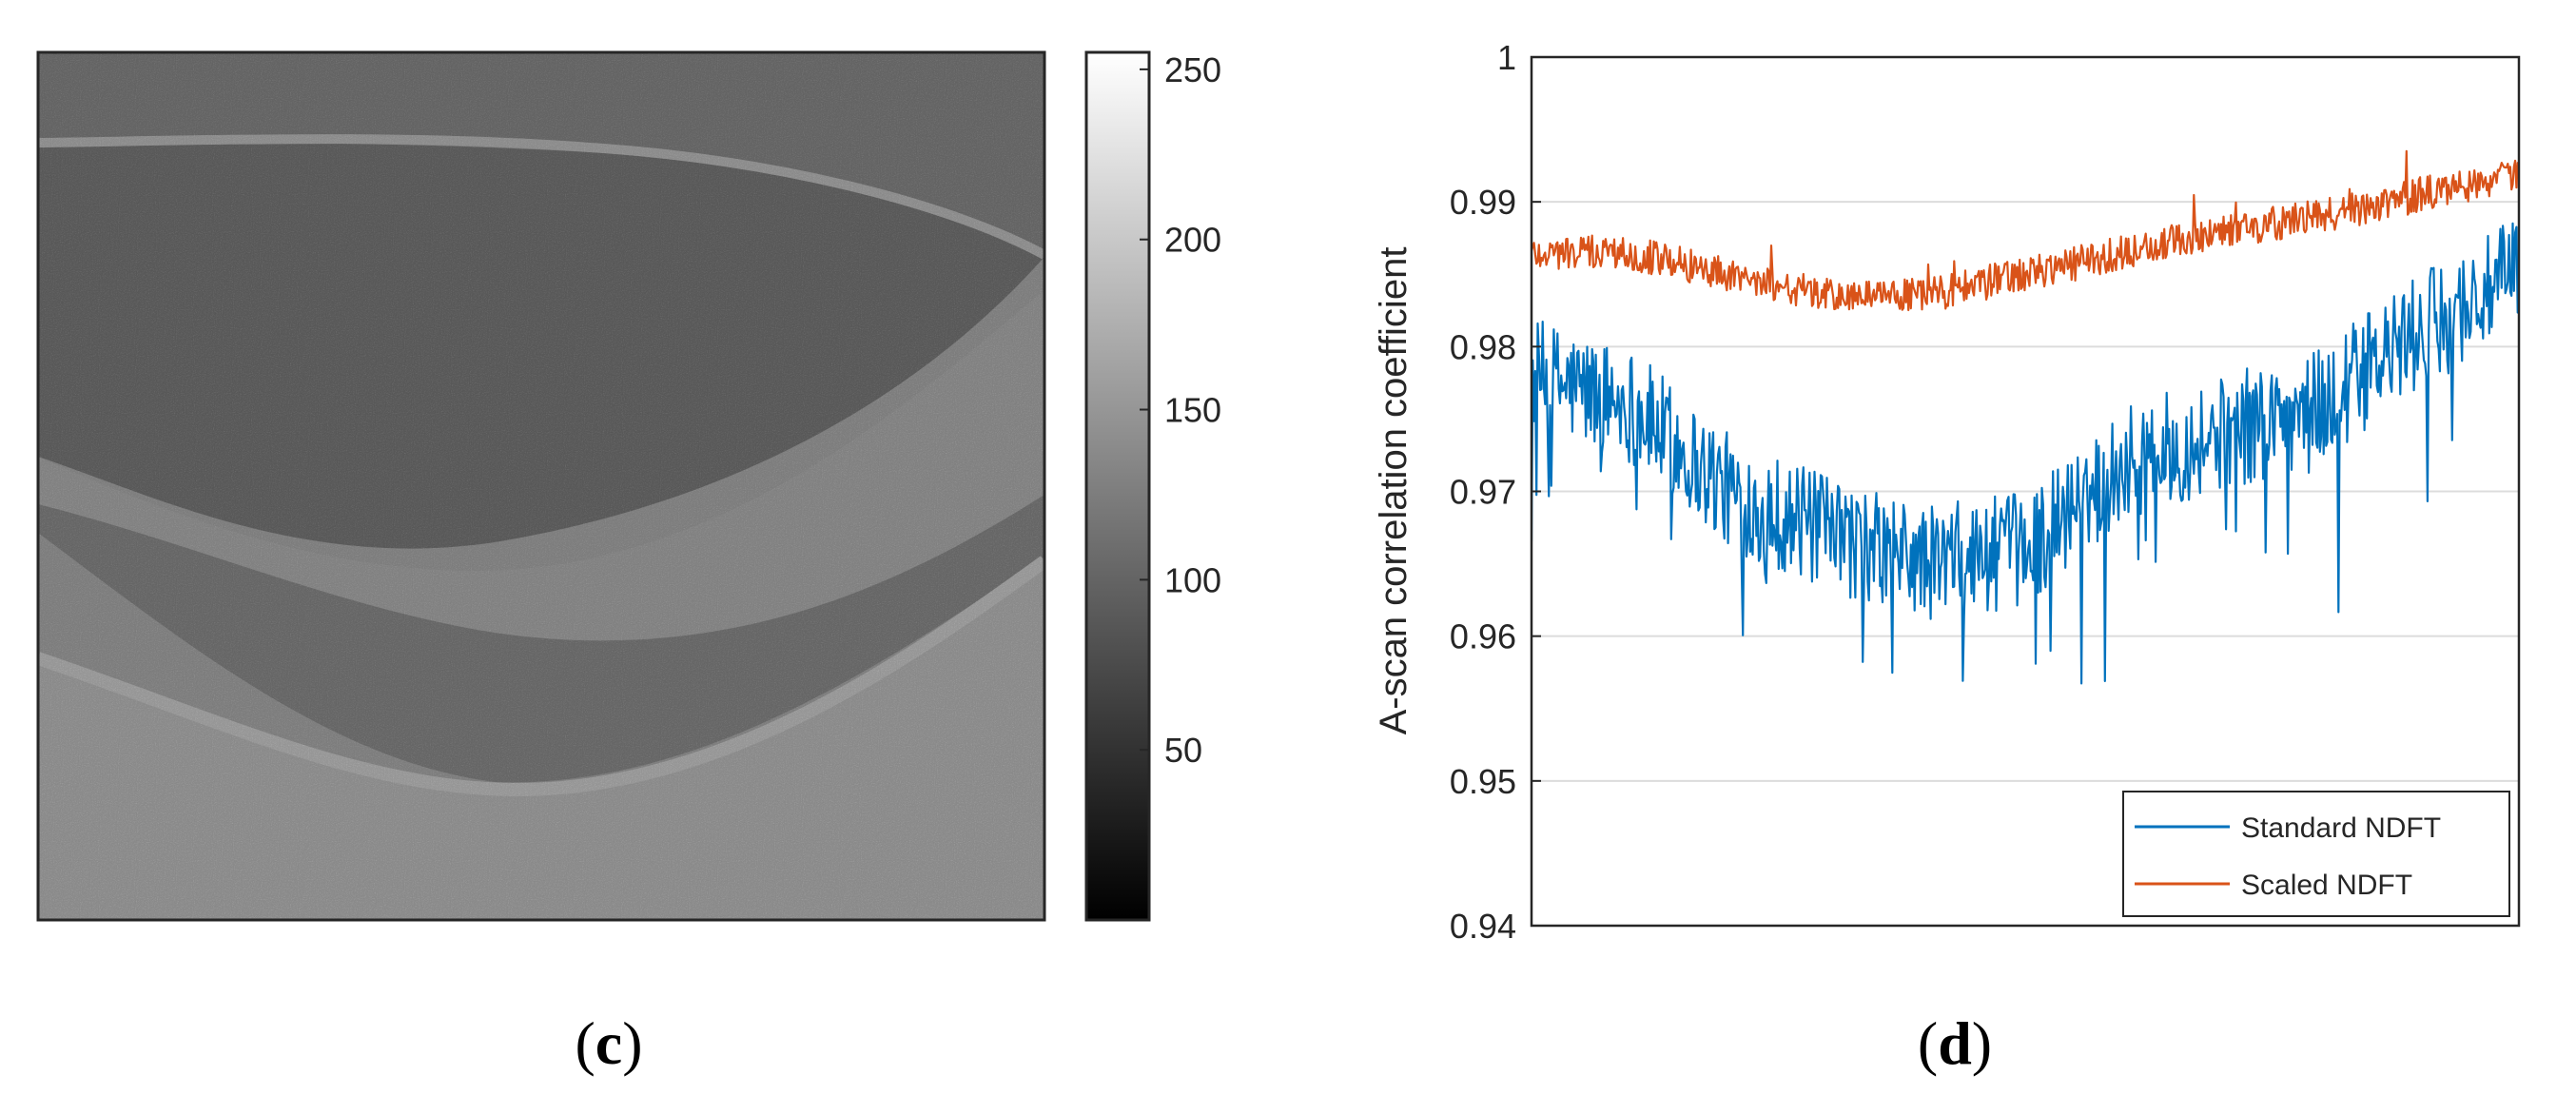 The height and width of the screenshot is (1115, 2576). What do you see at coordinates (609, 1043) in the screenshot?
I see `panel-label-c: (c)` at bounding box center [609, 1043].